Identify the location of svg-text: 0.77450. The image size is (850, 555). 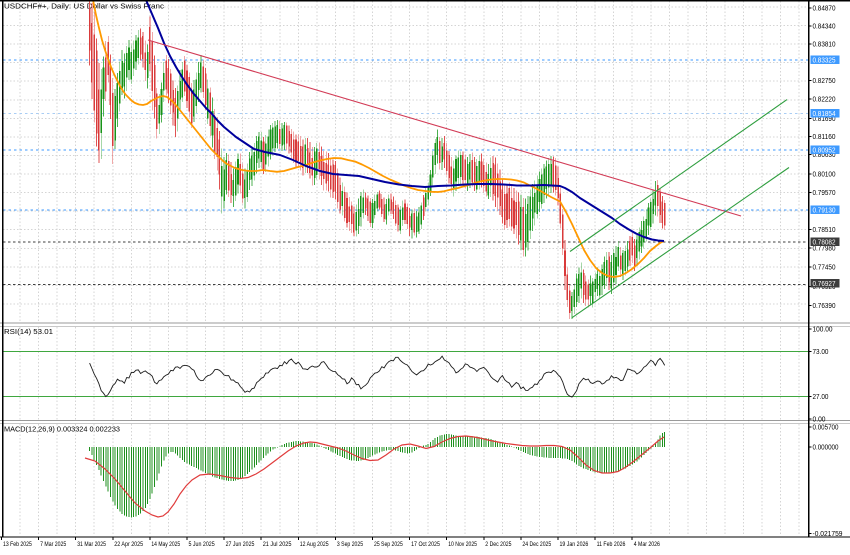
(824, 267).